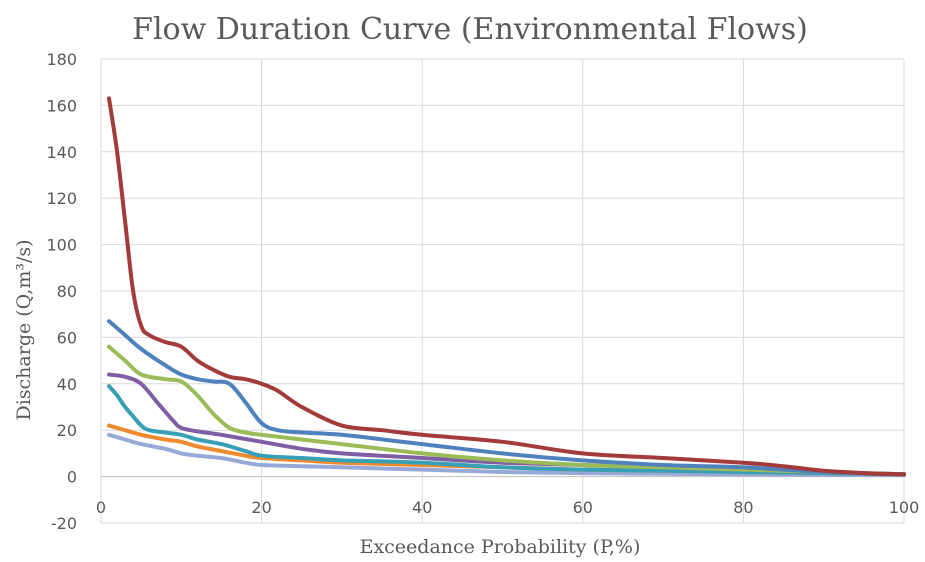 This screenshot has width=925, height=562. Describe the element at coordinates (72, 477) in the screenshot. I see `y-tick-label: 0` at that location.